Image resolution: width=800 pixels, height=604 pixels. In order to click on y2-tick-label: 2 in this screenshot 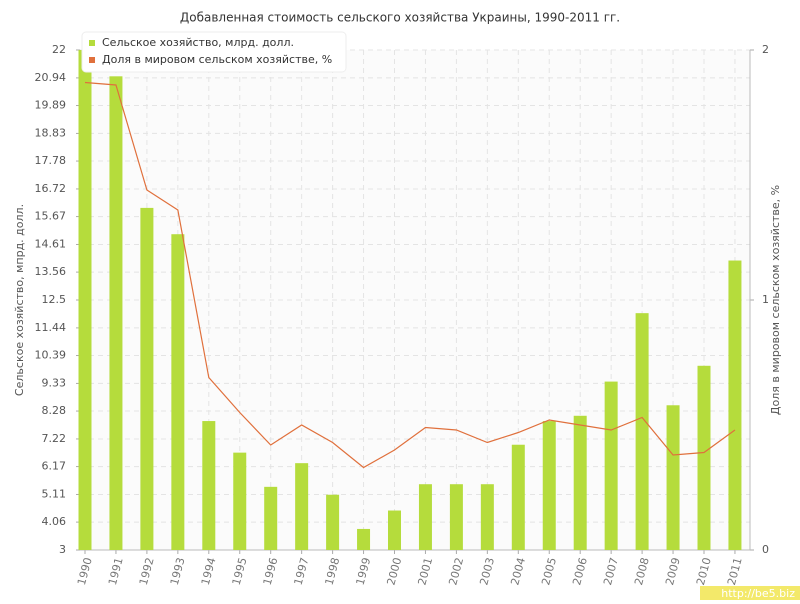, I will do `click(765, 49)`.